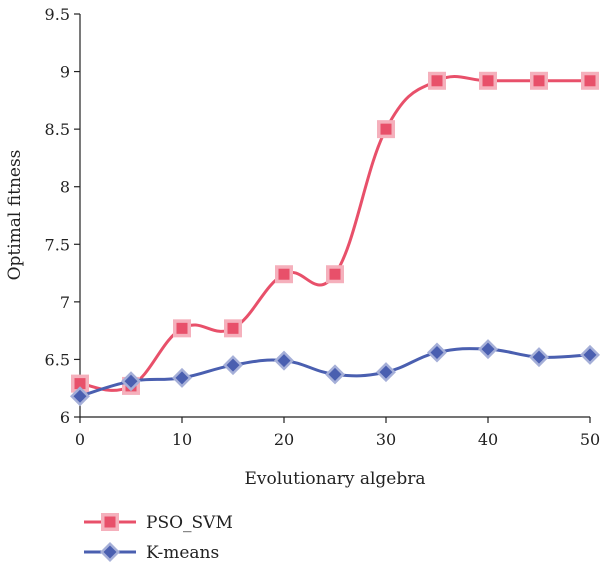 This screenshot has height=568, width=600. What do you see at coordinates (62, 216) in the screenshot?
I see `y-ticks: 6 6.5 7 7.5 8 8.5 9 9.5` at bounding box center [62, 216].